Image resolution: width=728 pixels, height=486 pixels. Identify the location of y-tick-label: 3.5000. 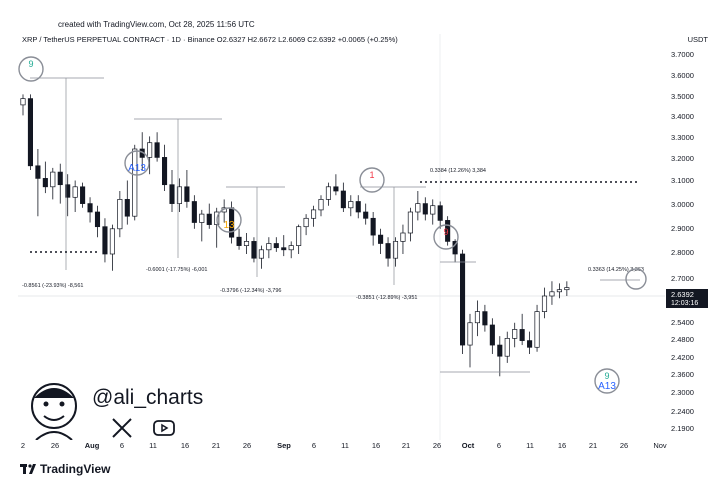
(682, 96).